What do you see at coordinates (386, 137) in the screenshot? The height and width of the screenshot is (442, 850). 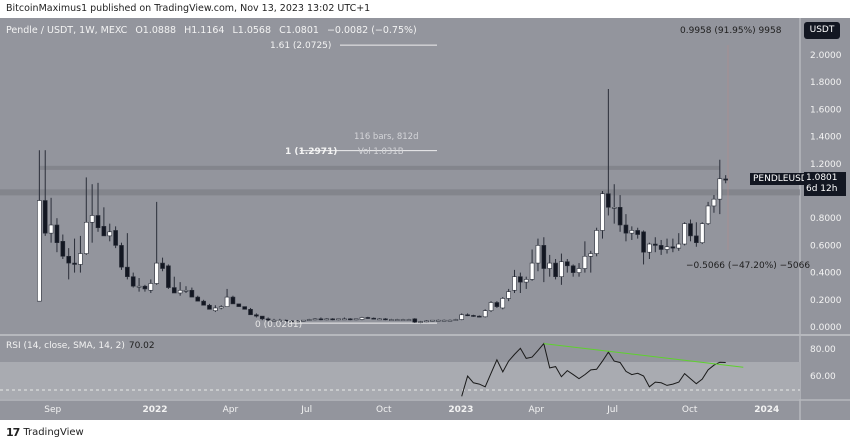 I see `range-bars-label: 116 bars, 812d` at bounding box center [386, 137].